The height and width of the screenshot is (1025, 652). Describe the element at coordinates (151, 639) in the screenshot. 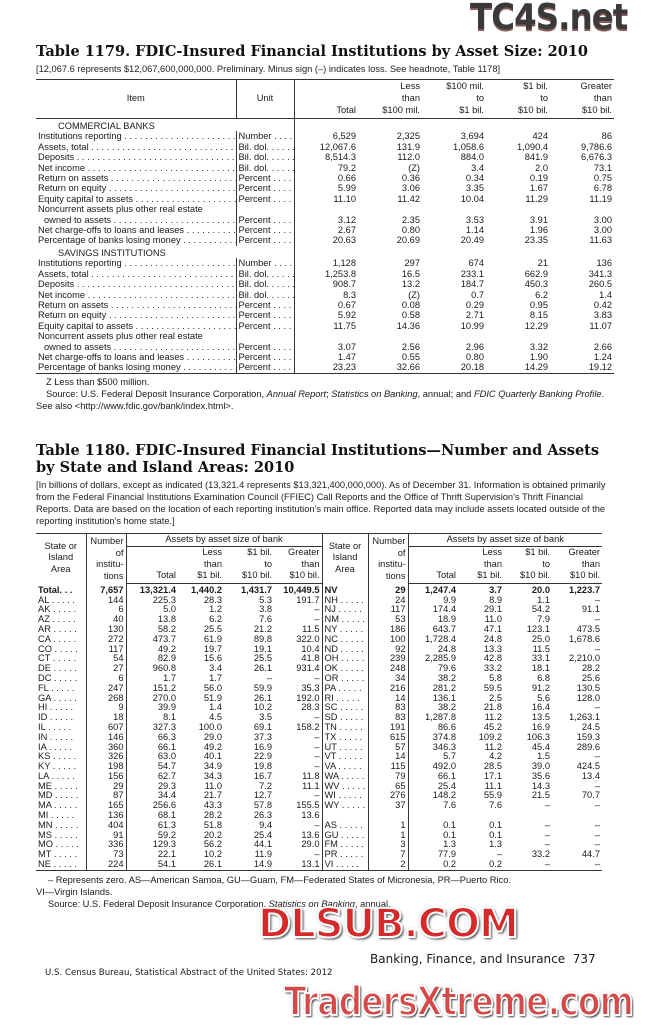

I see `row-value: 473.7` at that location.